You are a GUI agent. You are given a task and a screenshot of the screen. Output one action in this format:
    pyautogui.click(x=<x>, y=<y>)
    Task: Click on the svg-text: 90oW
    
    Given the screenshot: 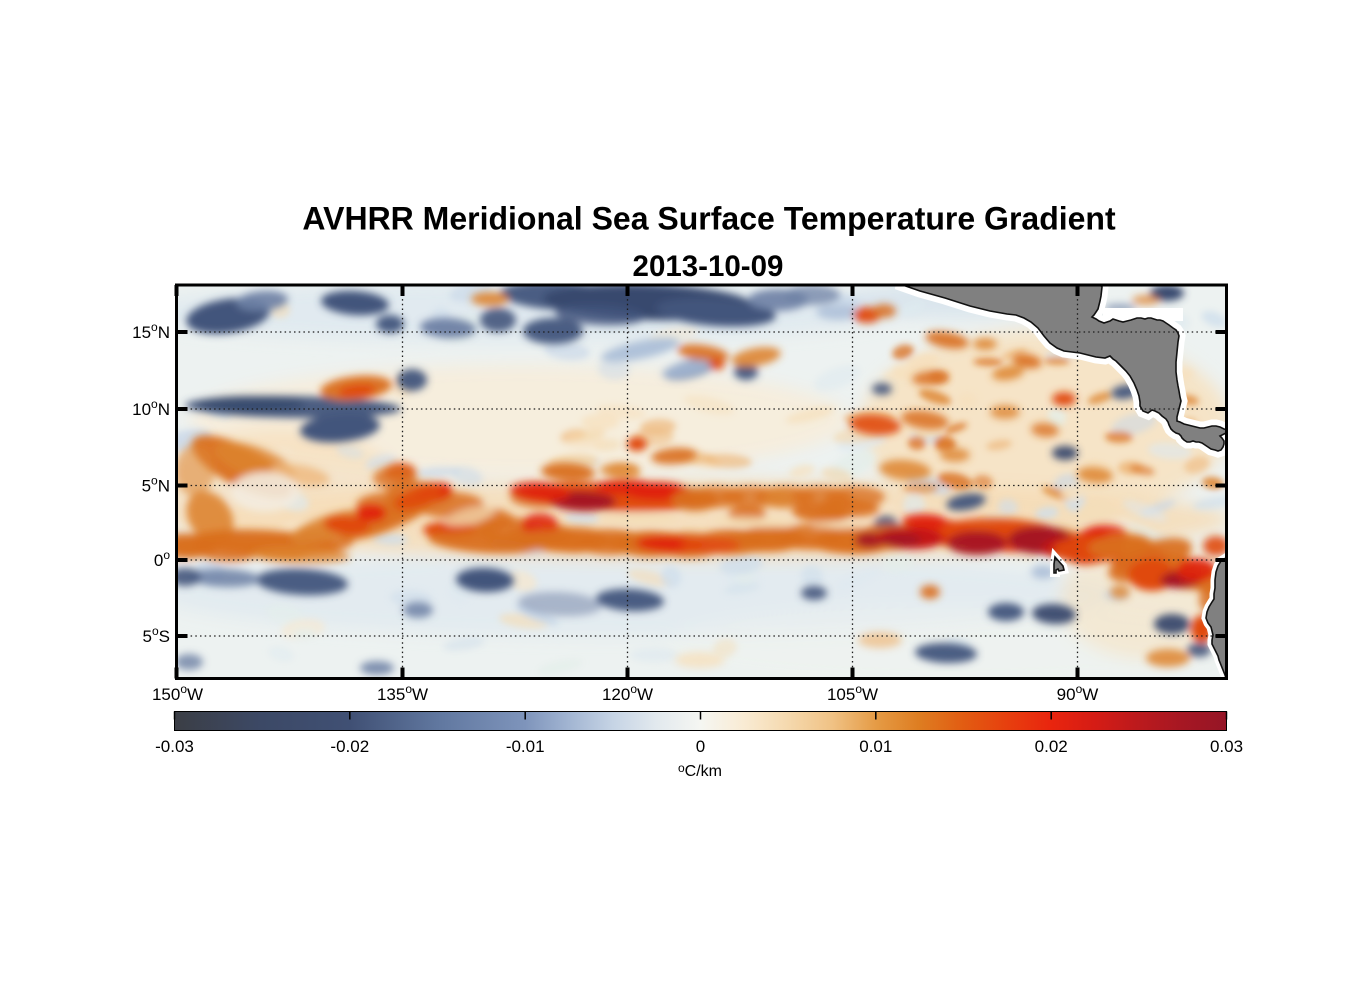 What is the action you would take?
    pyautogui.click(x=1078, y=693)
    